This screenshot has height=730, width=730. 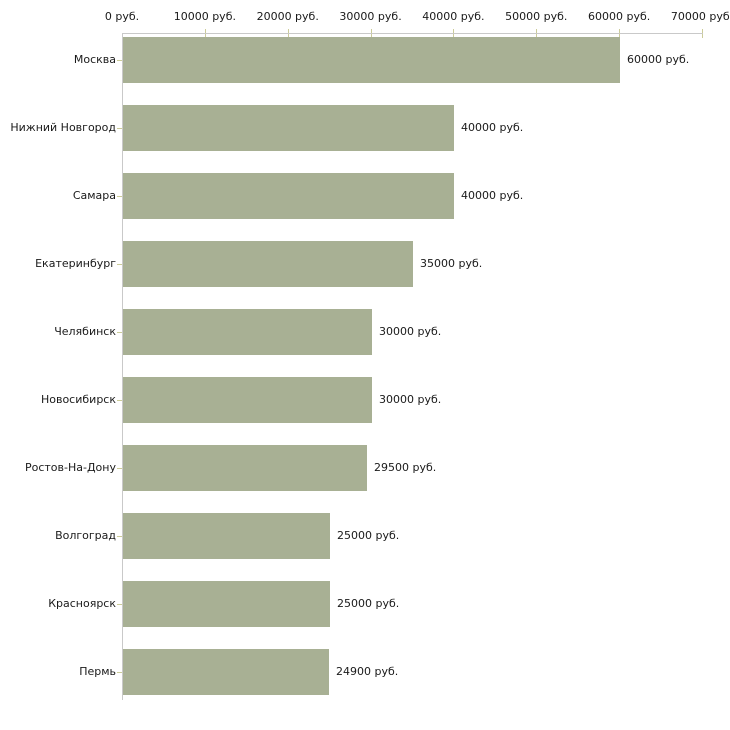 What do you see at coordinates (700, 16) in the screenshot?
I see `x-axis-tick-label: 70000 руб.` at bounding box center [700, 16].